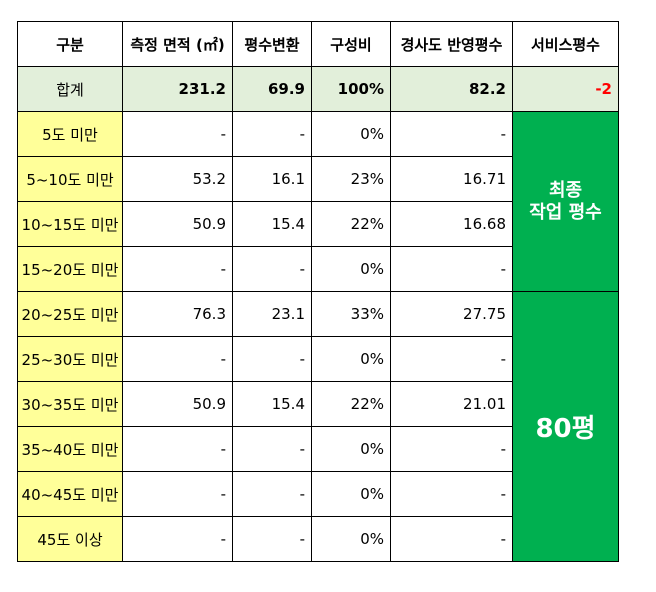 The height and width of the screenshot is (592, 656). I want to click on header-service: 서비스평수, so click(565, 44).